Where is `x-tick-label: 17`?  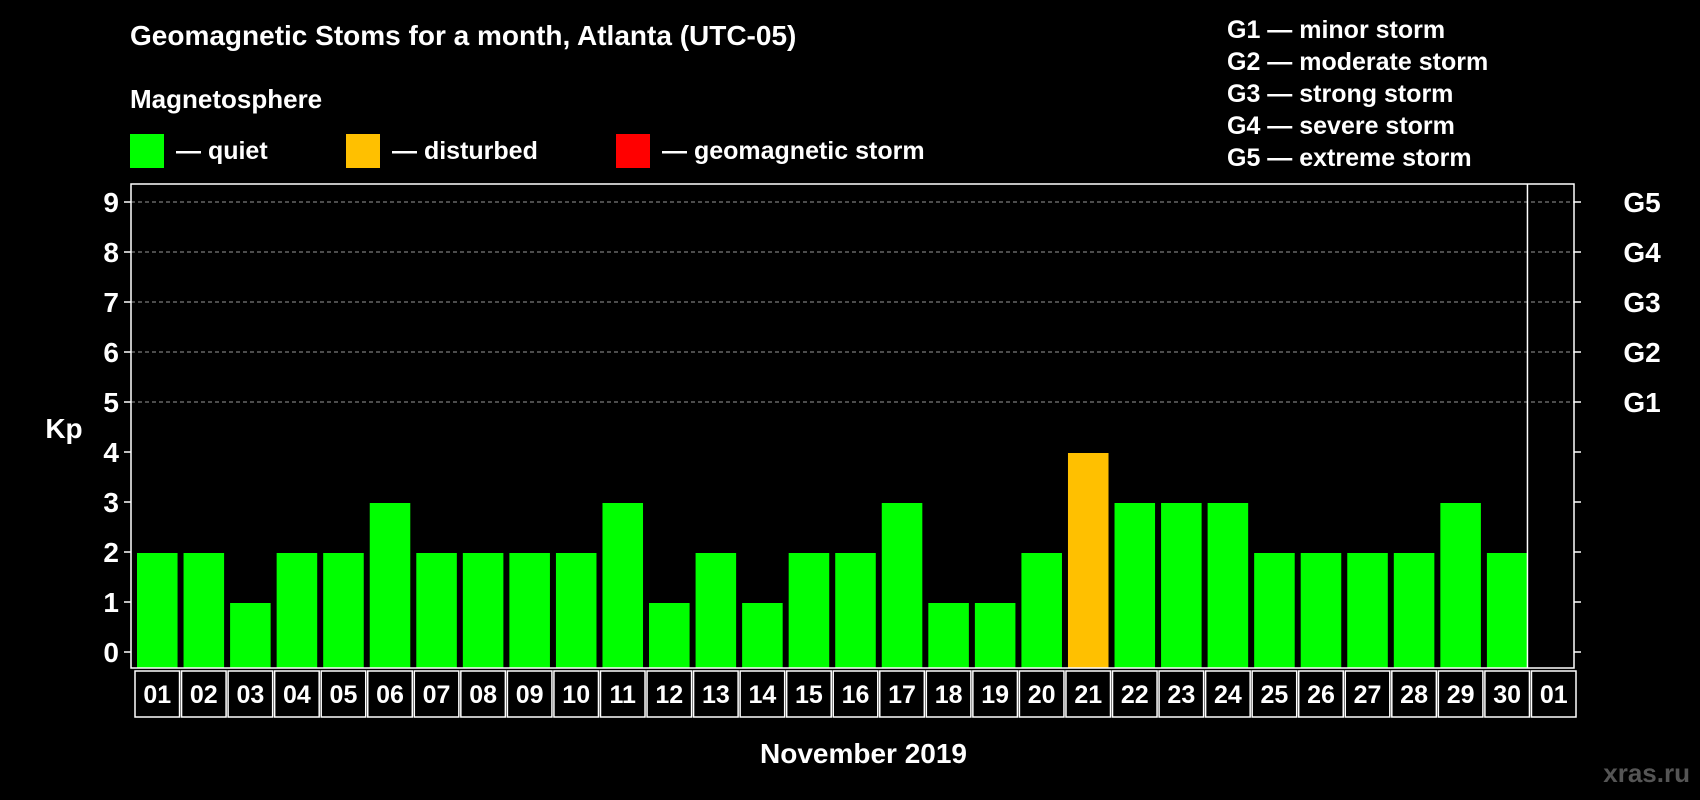
x-tick-label: 17 is located at coordinates (902, 695).